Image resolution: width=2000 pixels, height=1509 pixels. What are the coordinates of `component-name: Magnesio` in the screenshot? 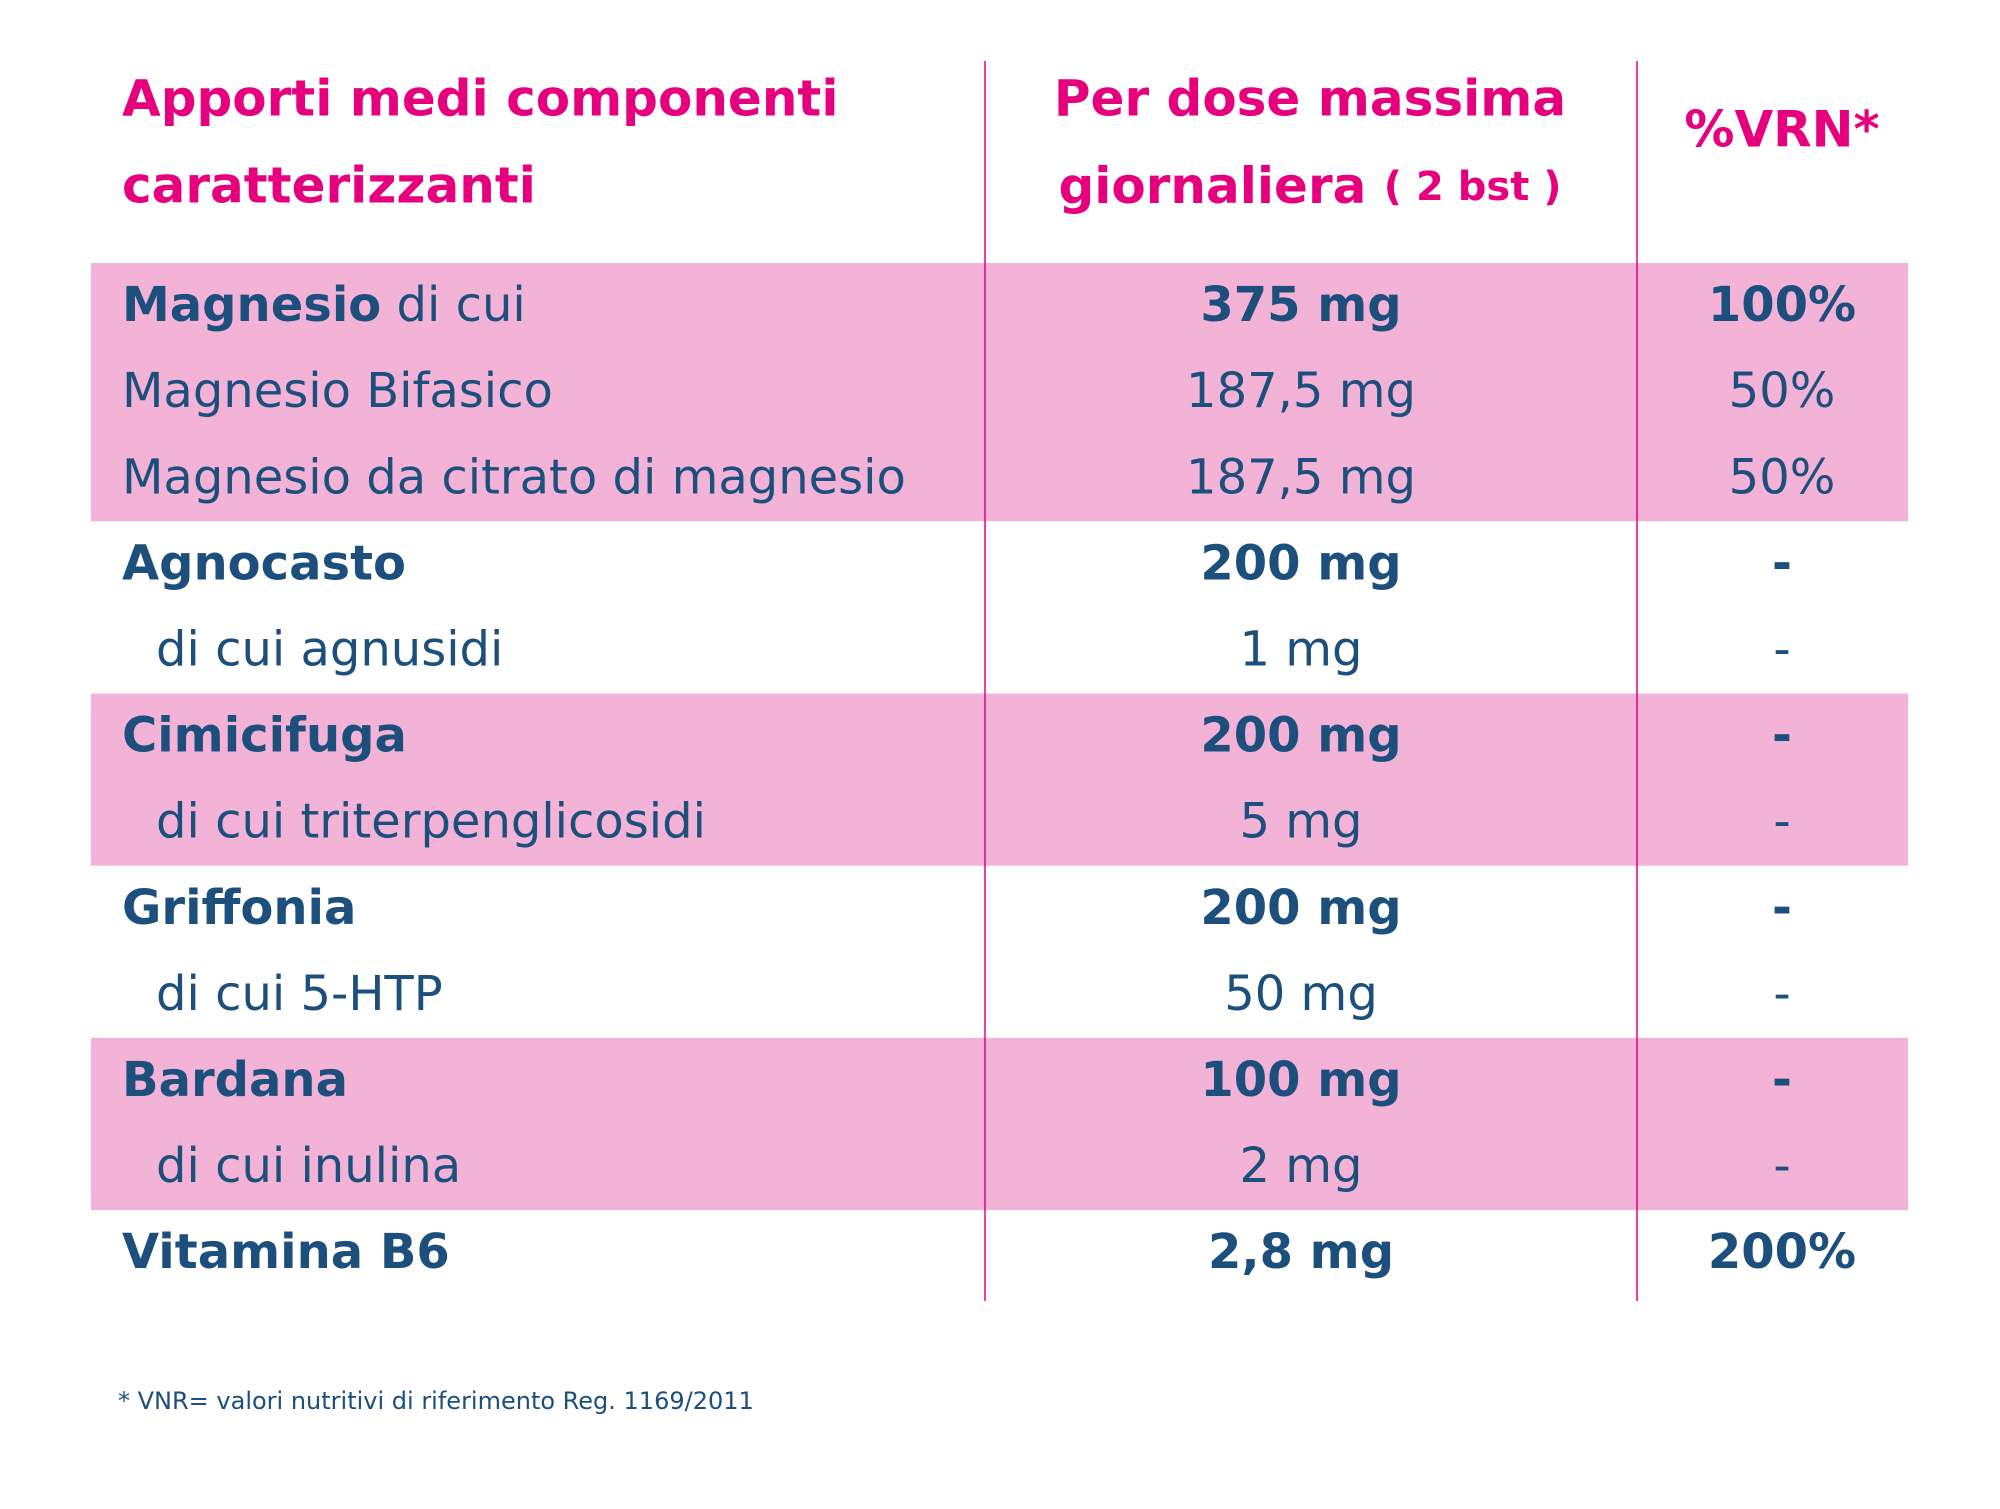 It's located at (251, 305).